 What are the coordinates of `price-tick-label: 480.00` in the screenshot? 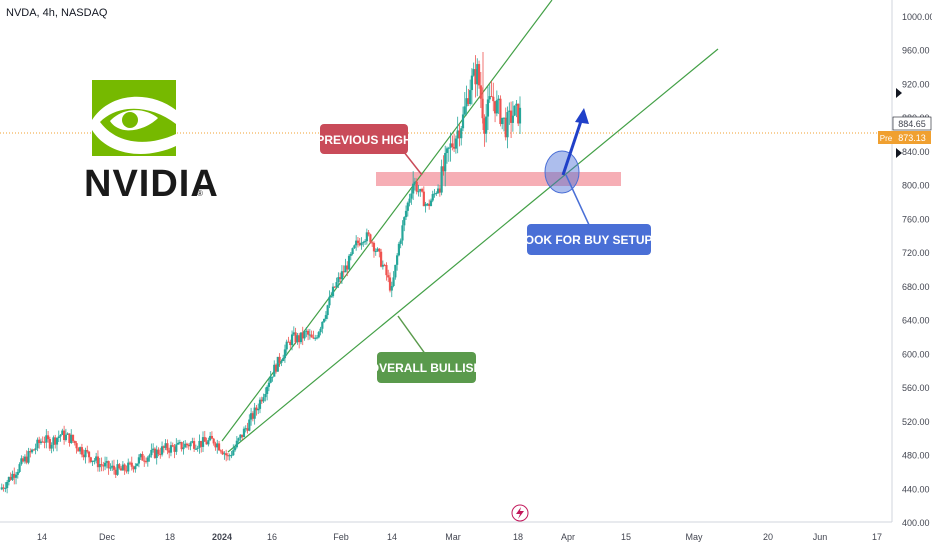 It's located at (916, 456).